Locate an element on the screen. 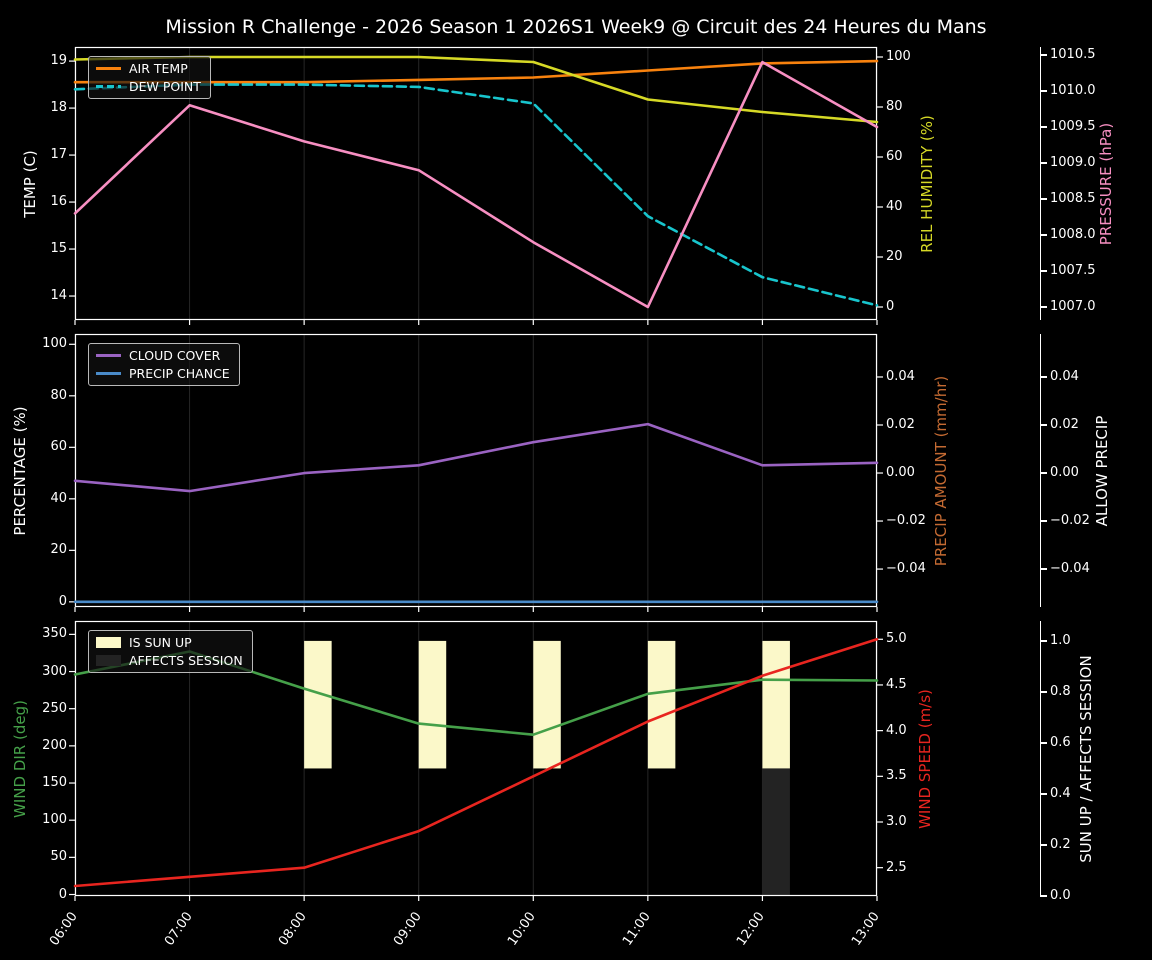 Image resolution: width=1152 pixels, height=960 pixels. cloud-cover-line is located at coordinates (476, 457).